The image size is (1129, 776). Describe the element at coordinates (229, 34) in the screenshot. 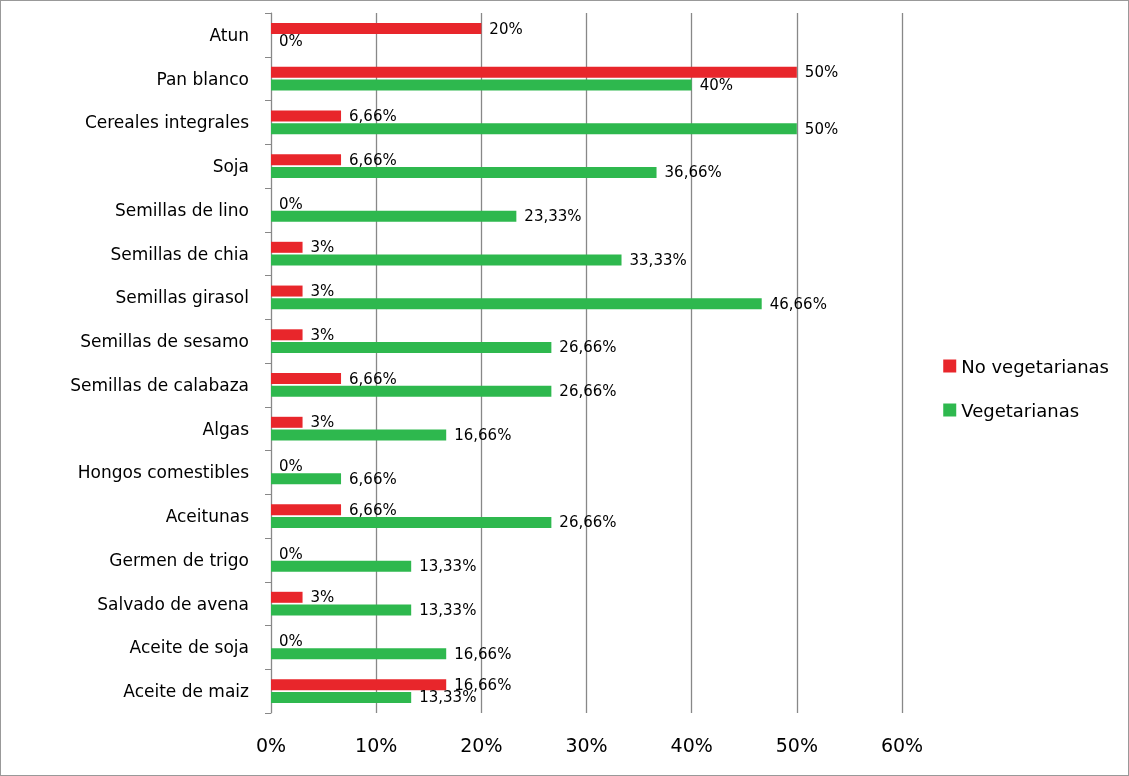

I see `y-tick-label: Atun` at that location.